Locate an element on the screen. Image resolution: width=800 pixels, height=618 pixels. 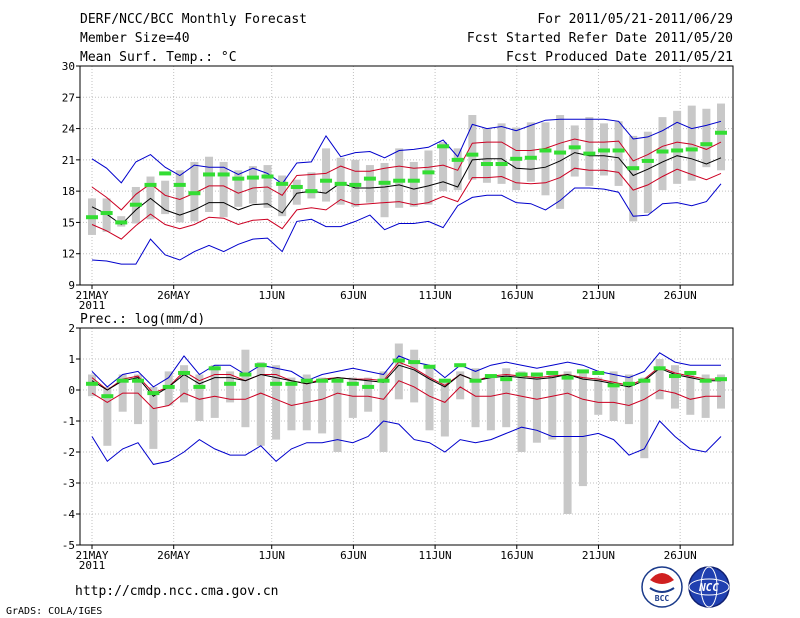
temp-lower-spread-line is located at coordinates (406, 203).